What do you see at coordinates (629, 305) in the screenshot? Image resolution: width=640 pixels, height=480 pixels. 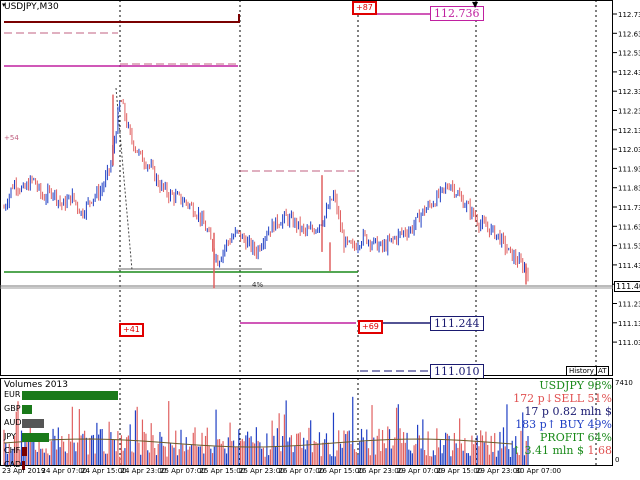 I see `price-axis-label: 111.230` at bounding box center [629, 305].